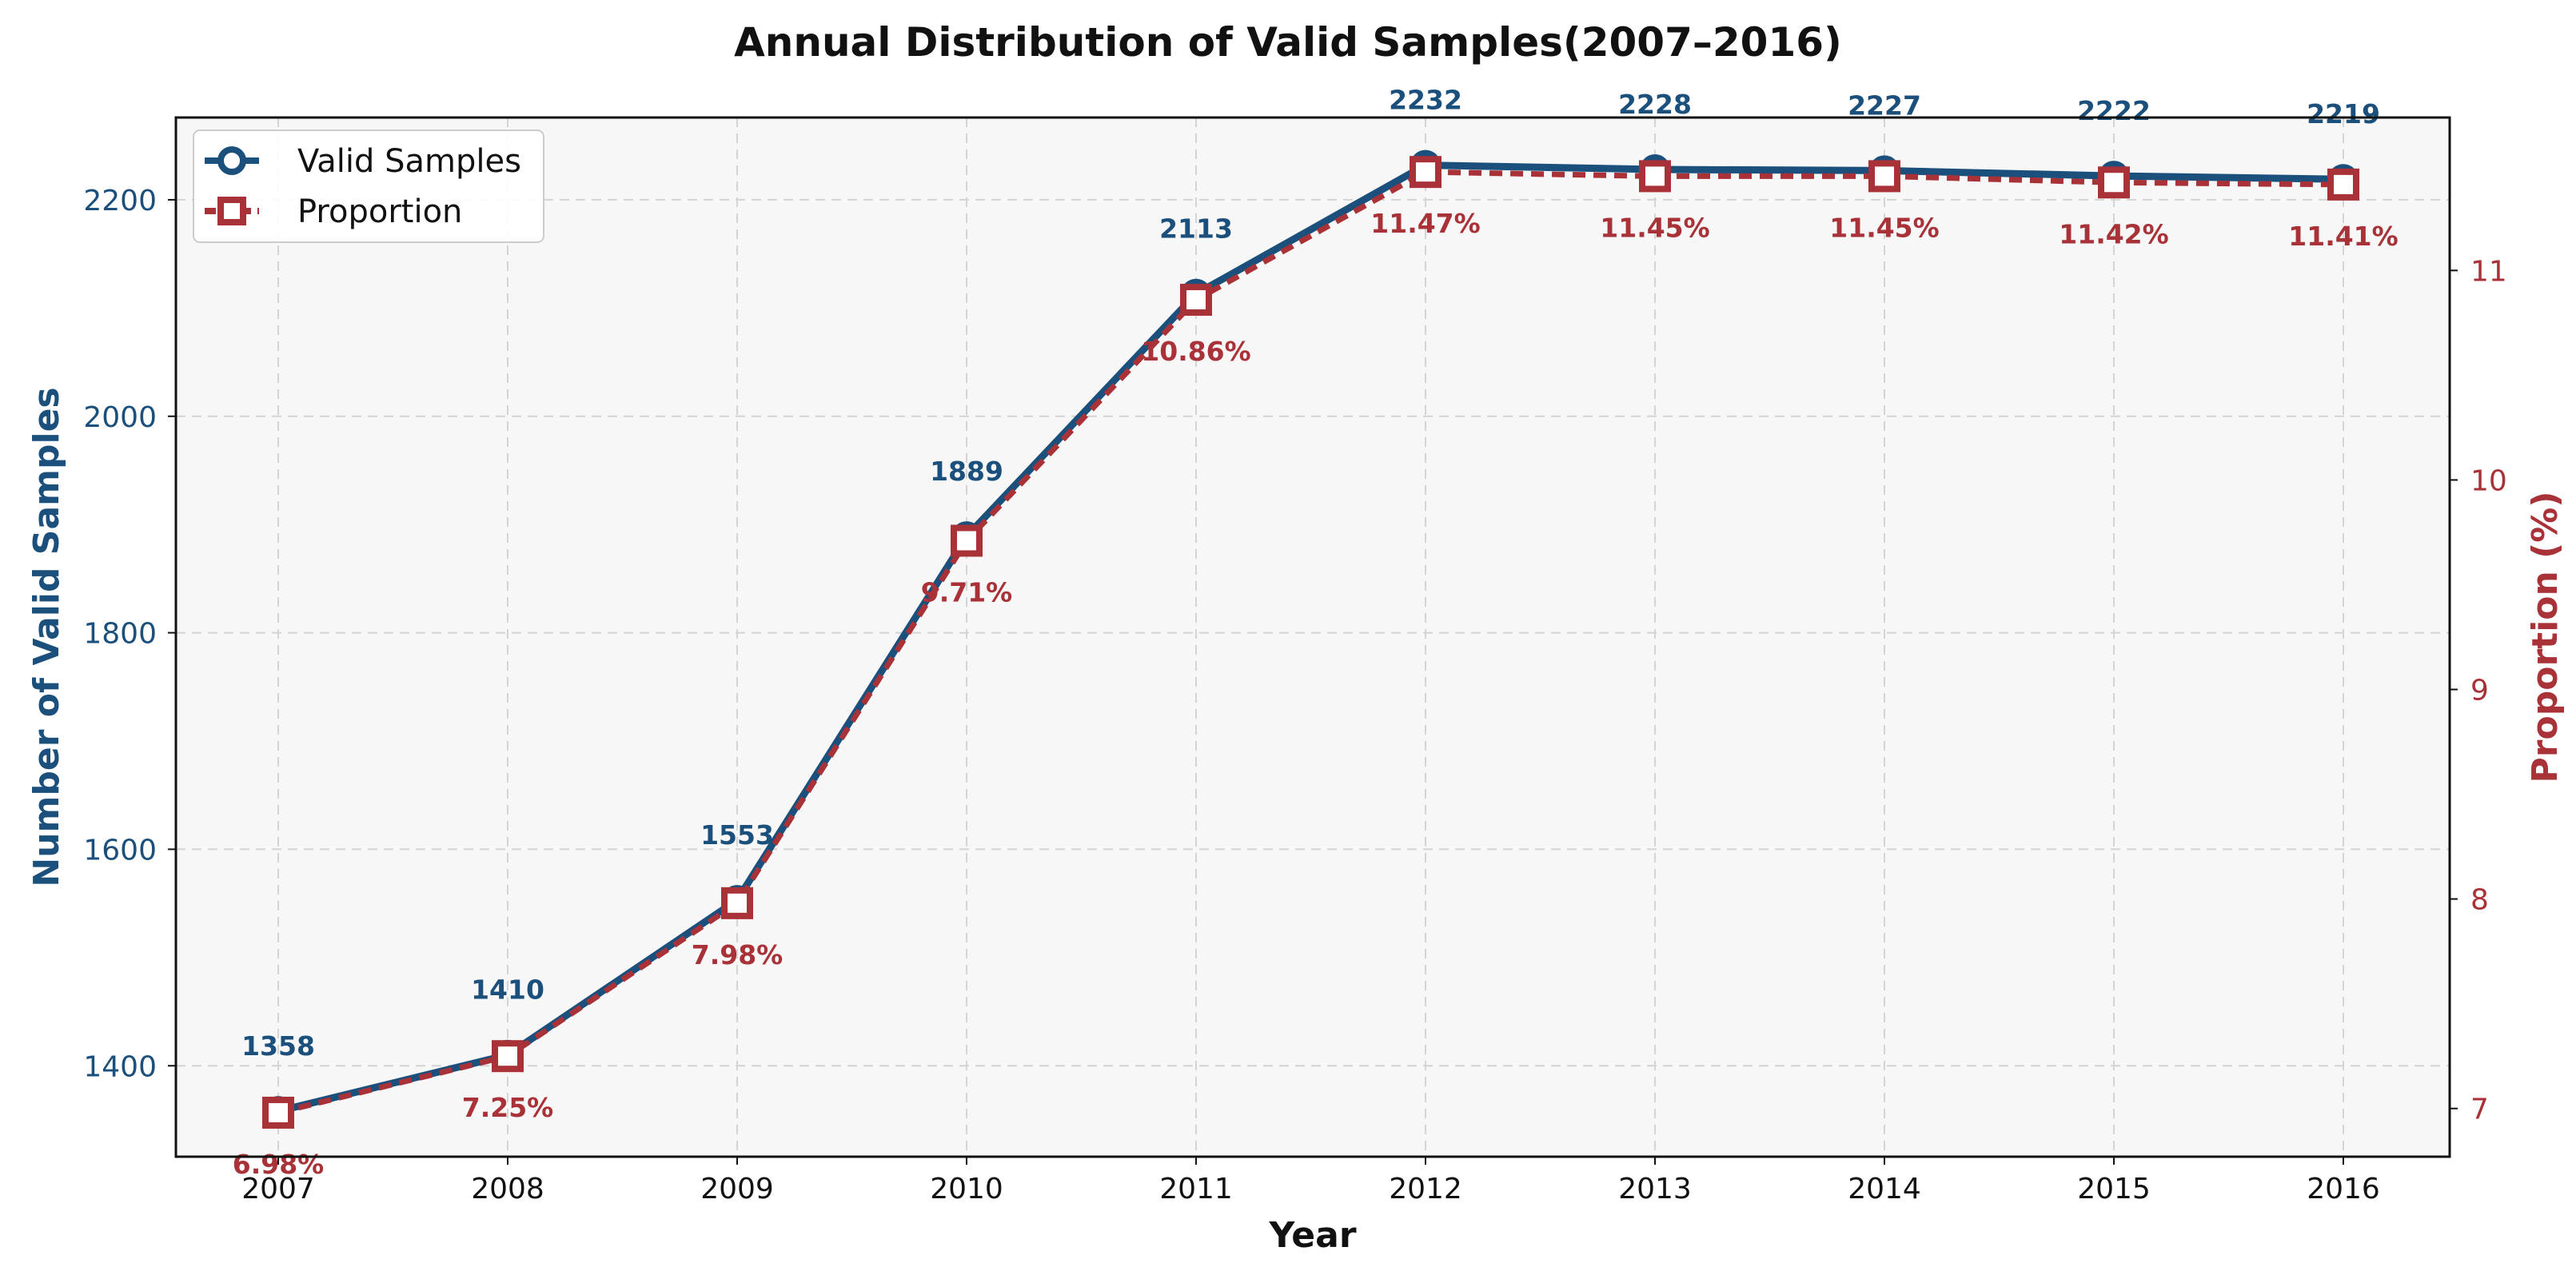 This screenshot has width=2576, height=1279. I want to click on data-label-valid-samples: 2222, so click(2114, 110).